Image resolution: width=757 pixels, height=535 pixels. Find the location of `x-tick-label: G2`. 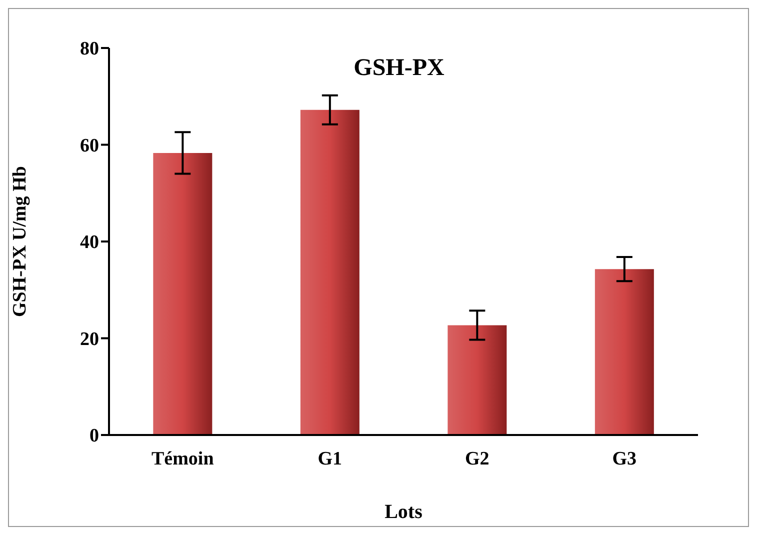

x-tick-label: G2 is located at coordinates (477, 459).